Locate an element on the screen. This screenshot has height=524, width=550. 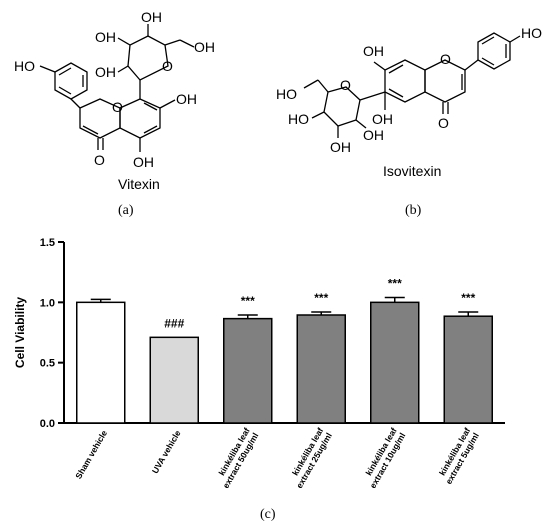
isovitexin-structure is located at coordinates (412, 85).